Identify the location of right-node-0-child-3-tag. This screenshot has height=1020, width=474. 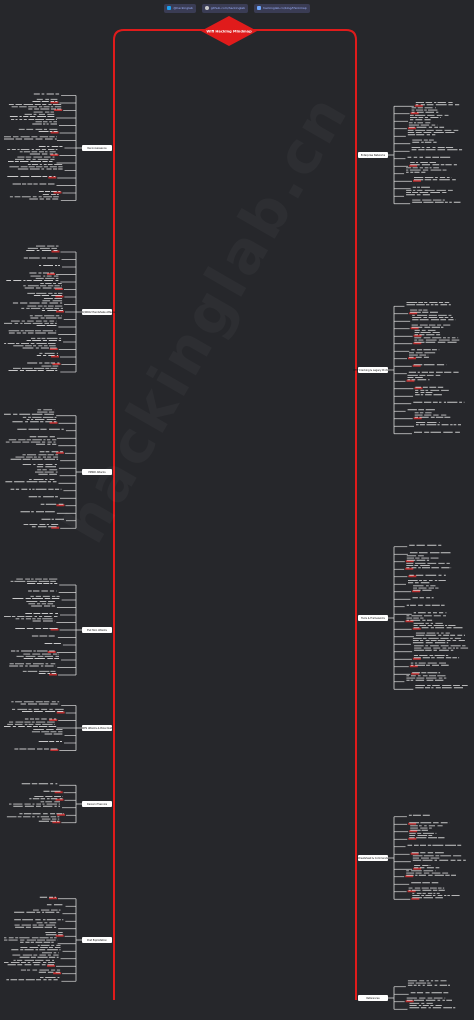
(411, 128).